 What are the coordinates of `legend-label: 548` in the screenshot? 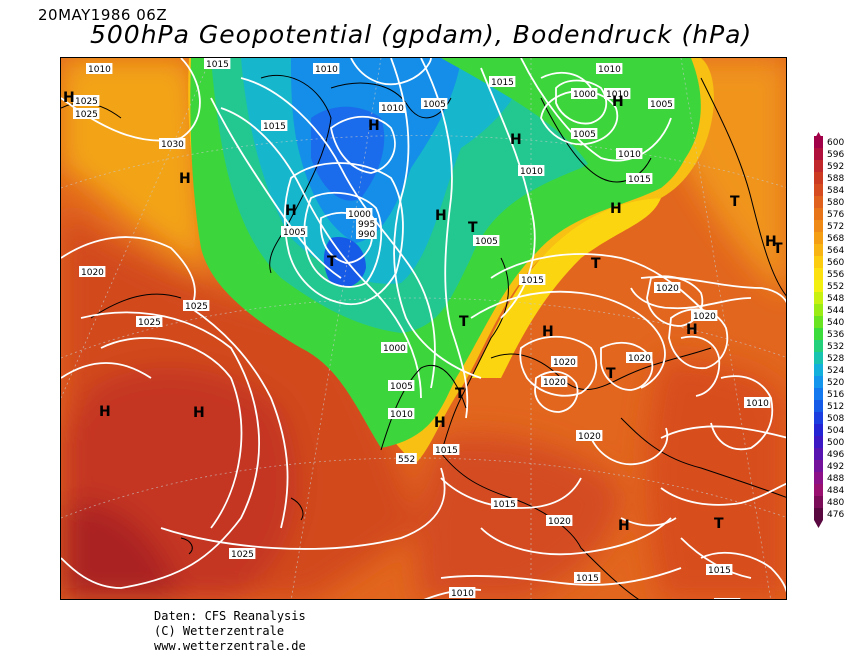 It's located at (835, 299).